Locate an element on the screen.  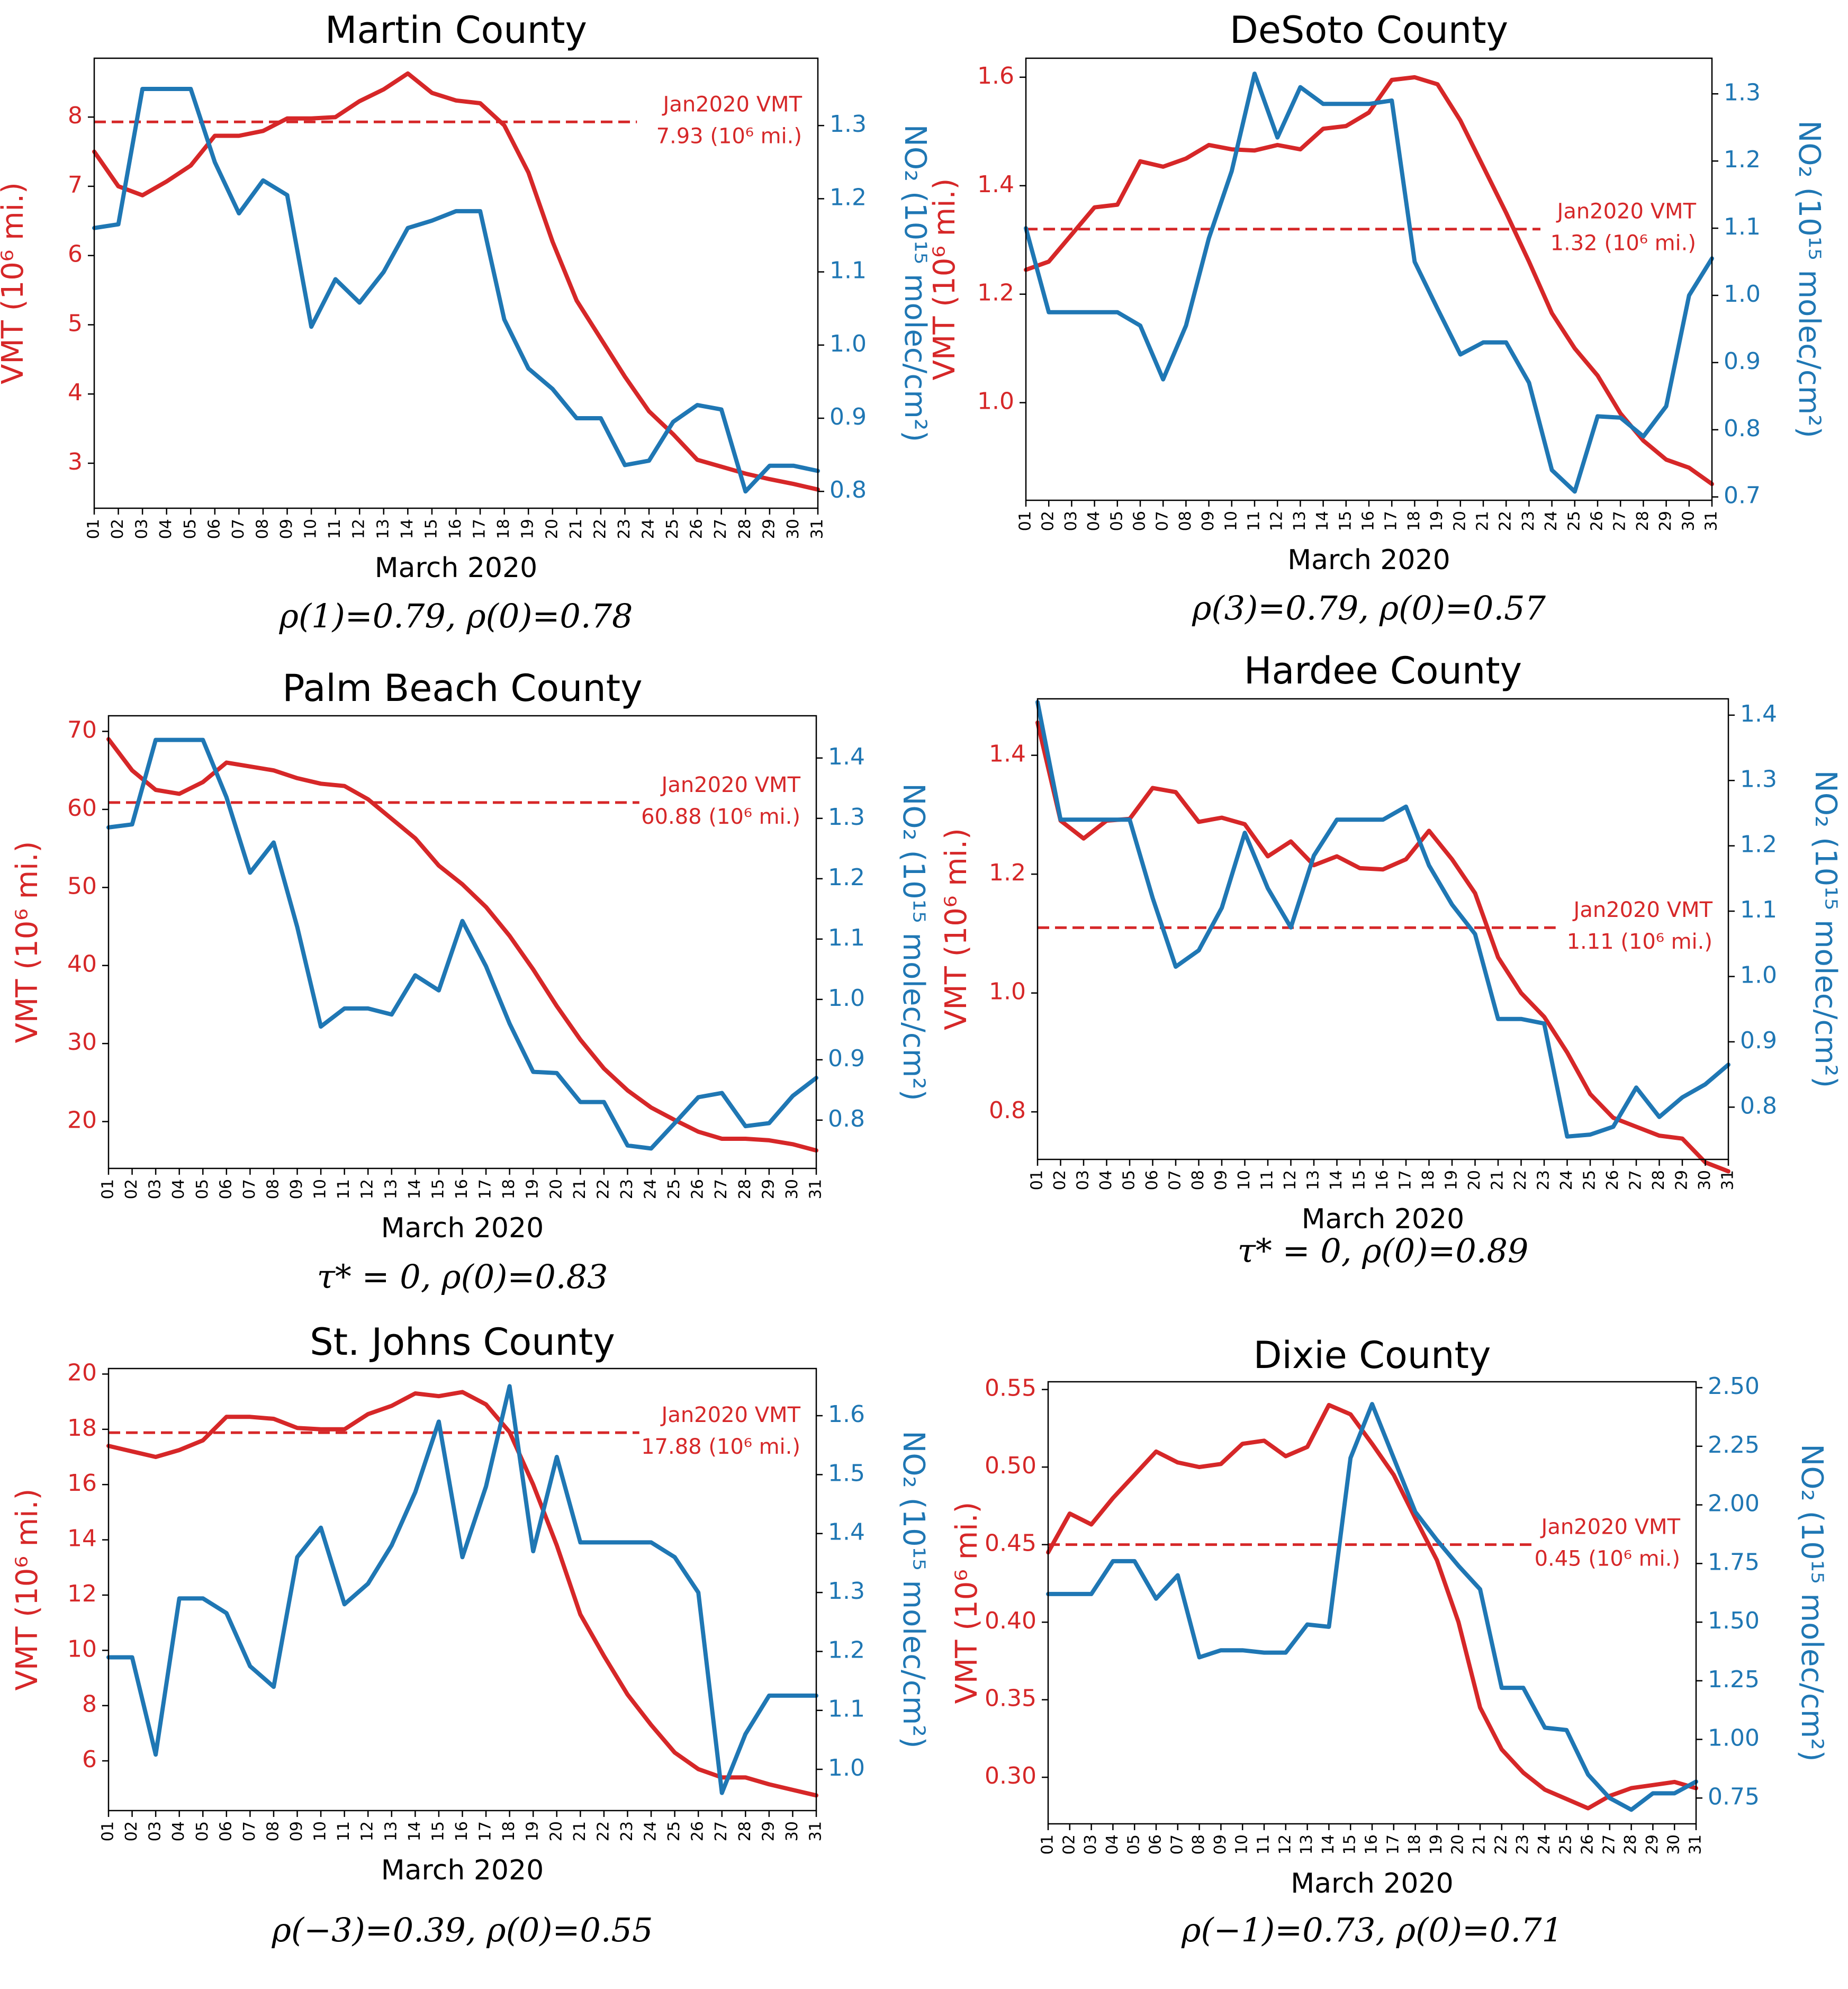
vmt-series-line is located at coordinates (456, 281).